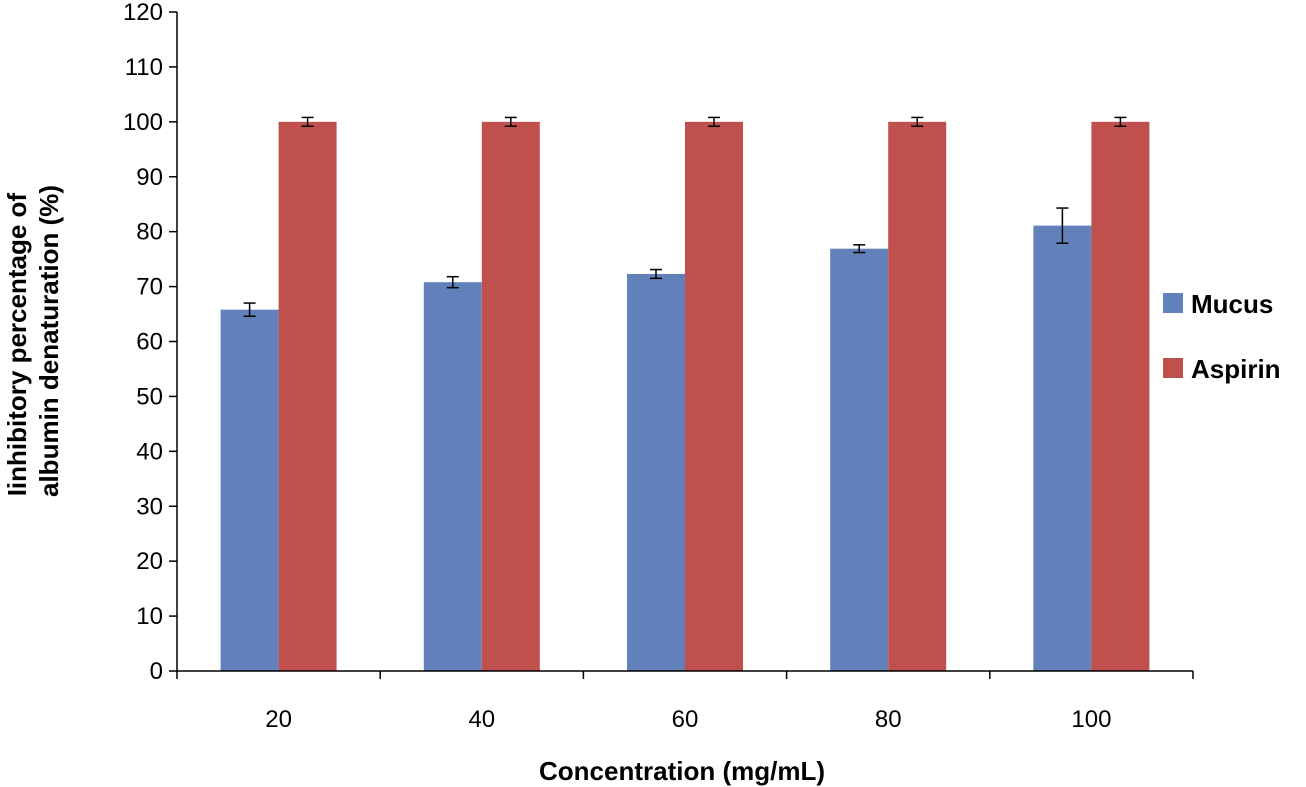 This screenshot has width=1306, height=787. What do you see at coordinates (49, 341) in the screenshot?
I see `y-axis-title-line-2: albumin denaturation (%)` at bounding box center [49, 341].